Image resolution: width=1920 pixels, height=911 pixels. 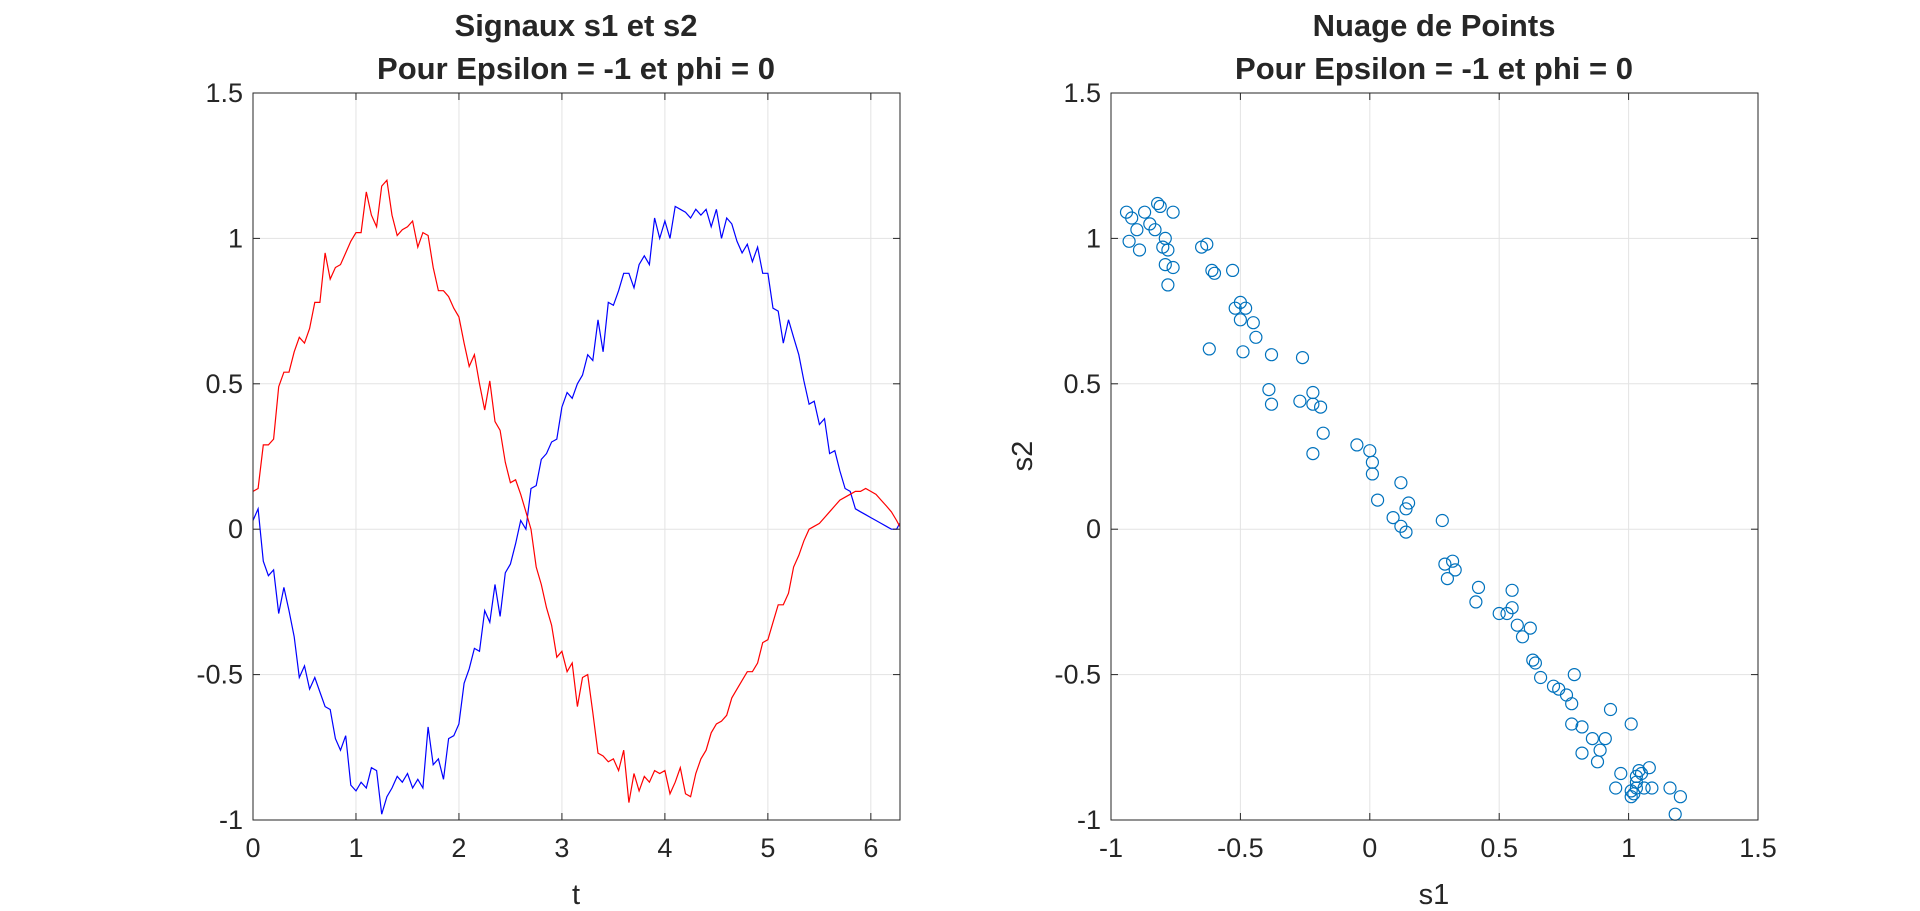 What do you see at coordinates (1077, 675) in the screenshot?
I see `scatter-tick-label-y: -0.5` at bounding box center [1077, 675].